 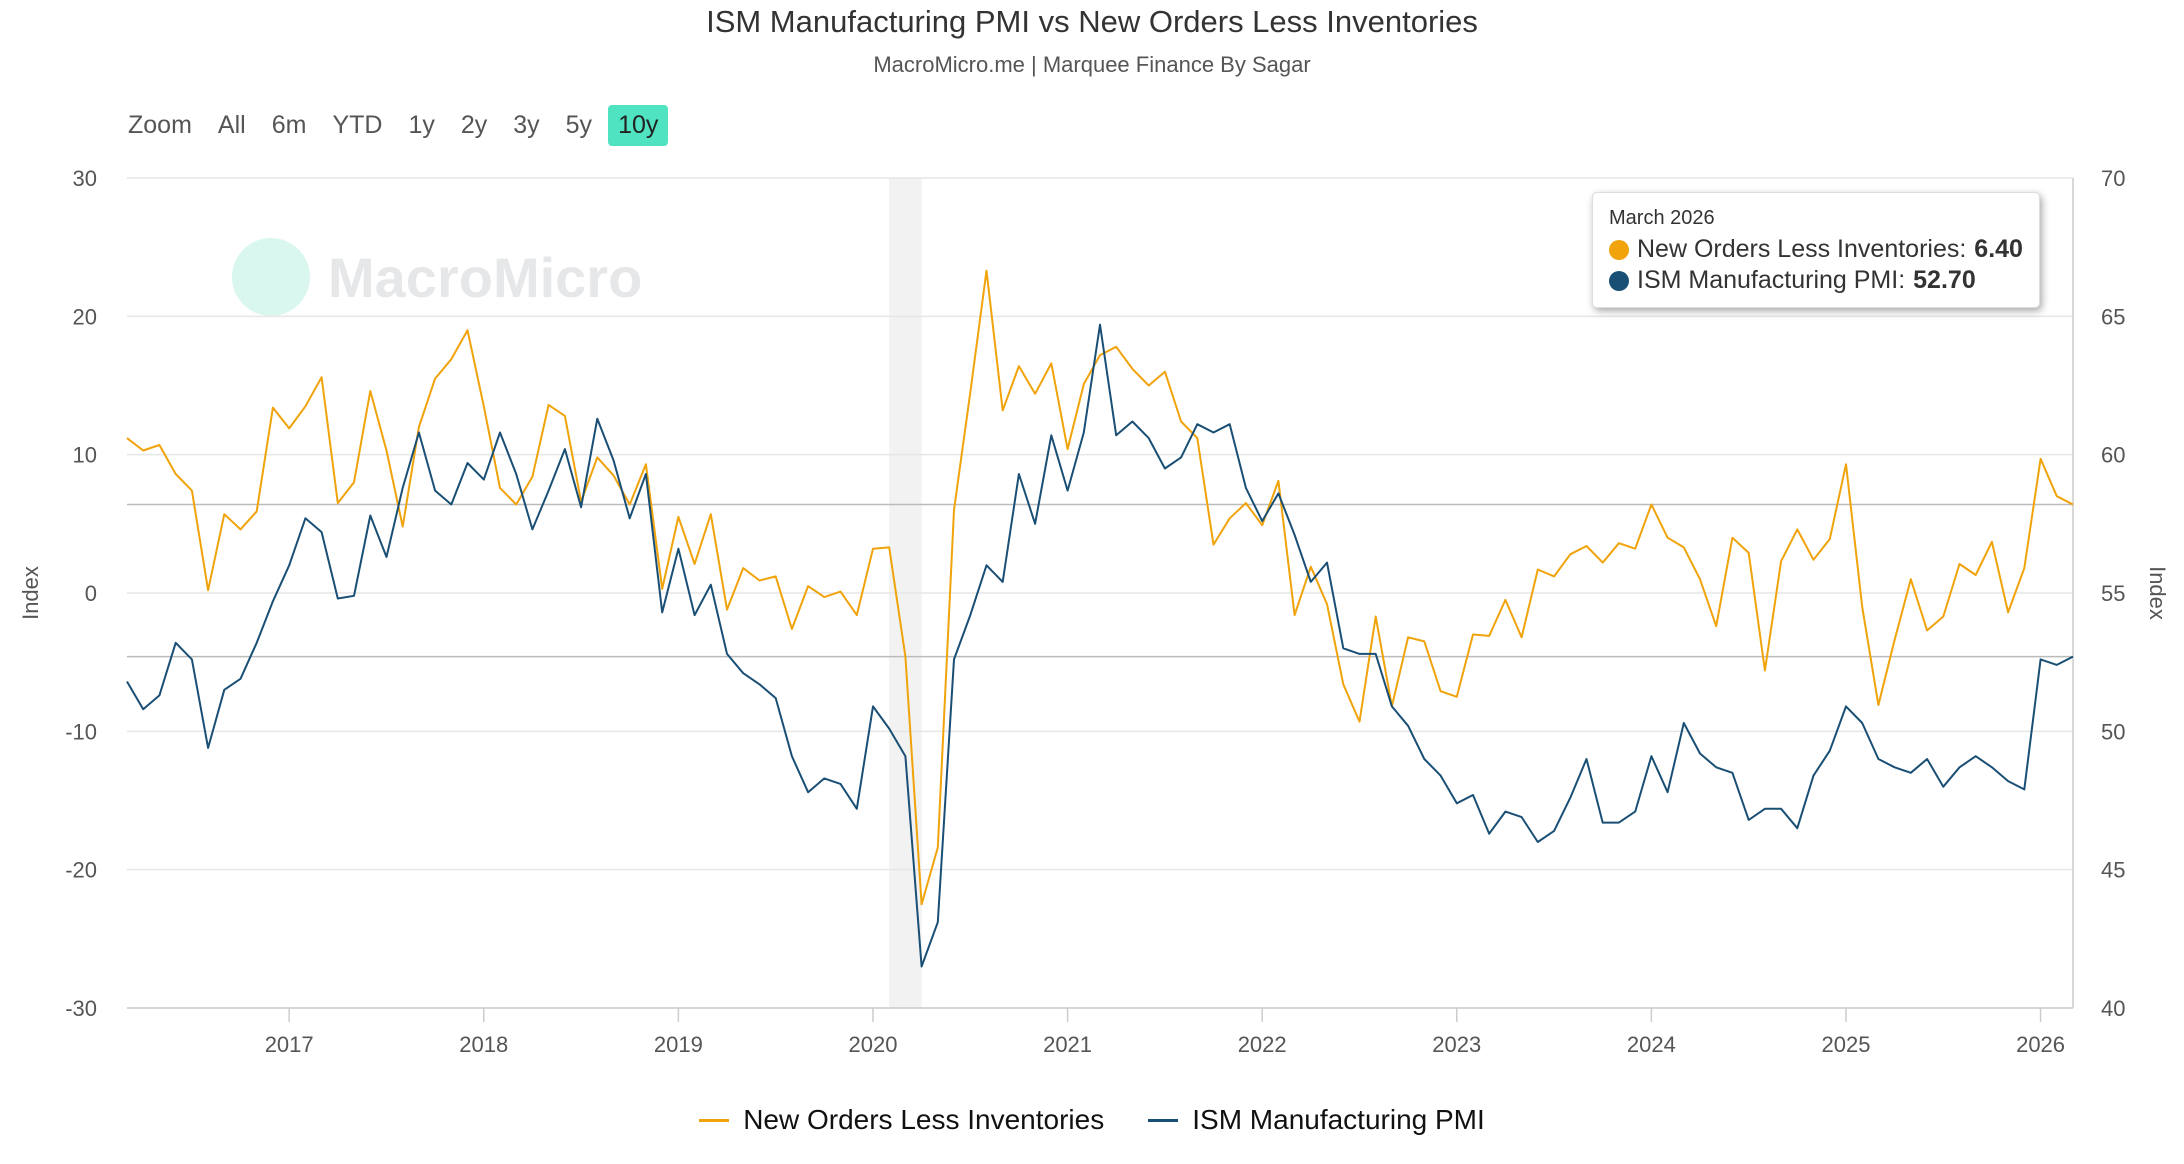 I want to click on x-tick-label: 2026, so click(x=2040, y=1044).